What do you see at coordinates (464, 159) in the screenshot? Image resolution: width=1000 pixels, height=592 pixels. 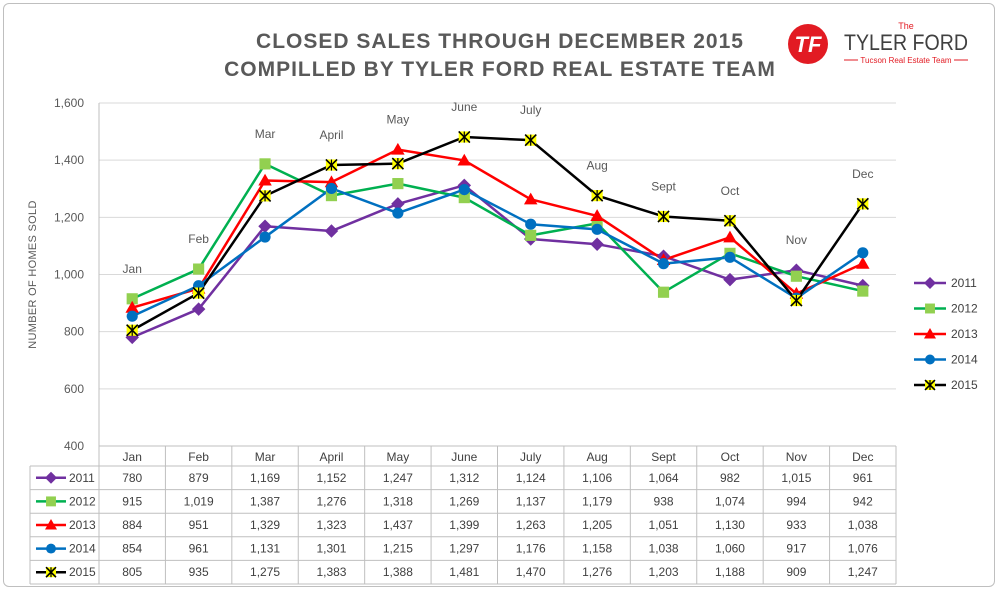 I see `point-2013-june` at bounding box center [464, 159].